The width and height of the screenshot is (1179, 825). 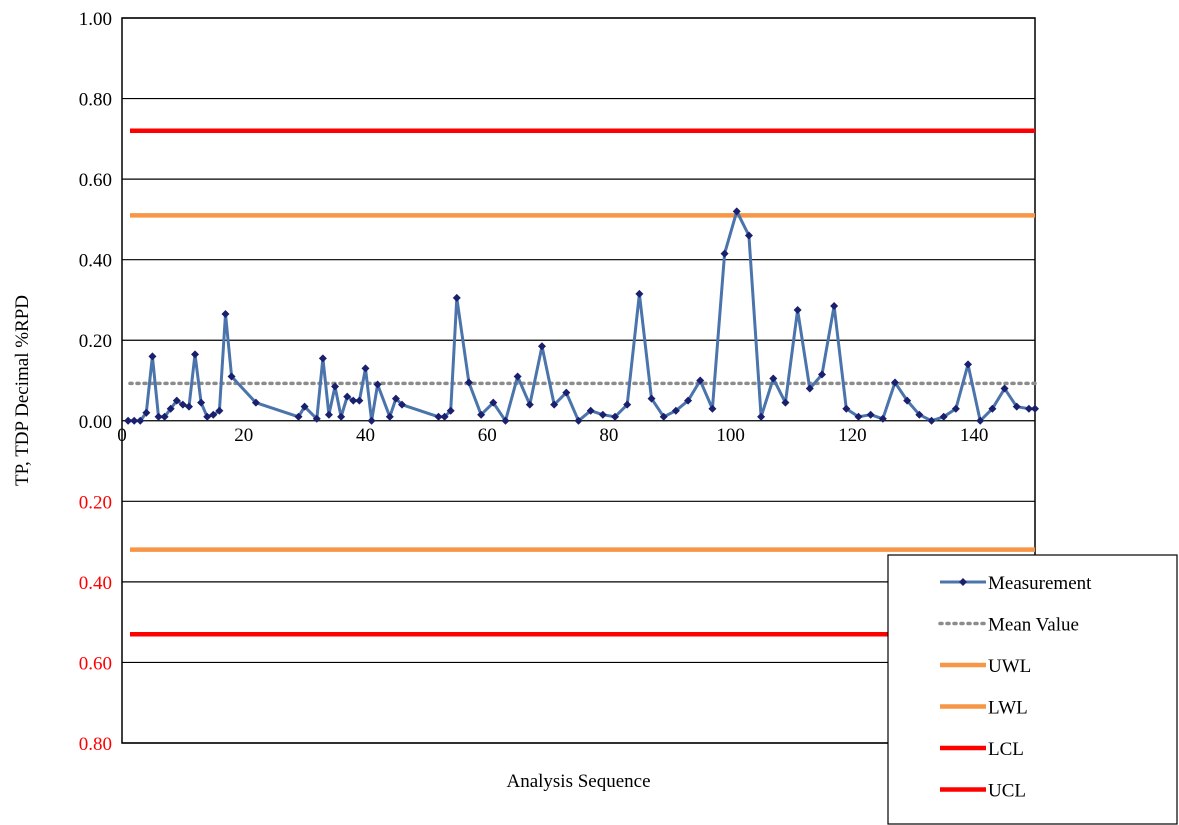 What do you see at coordinates (963, 582) in the screenshot?
I see `legend-marker` at bounding box center [963, 582].